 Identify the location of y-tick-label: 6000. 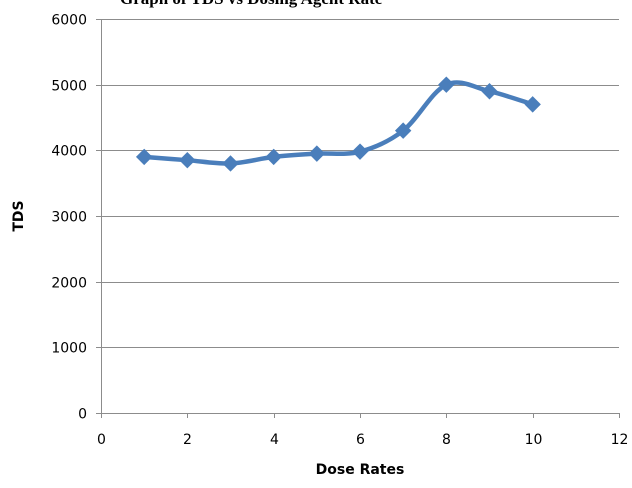
(69, 21).